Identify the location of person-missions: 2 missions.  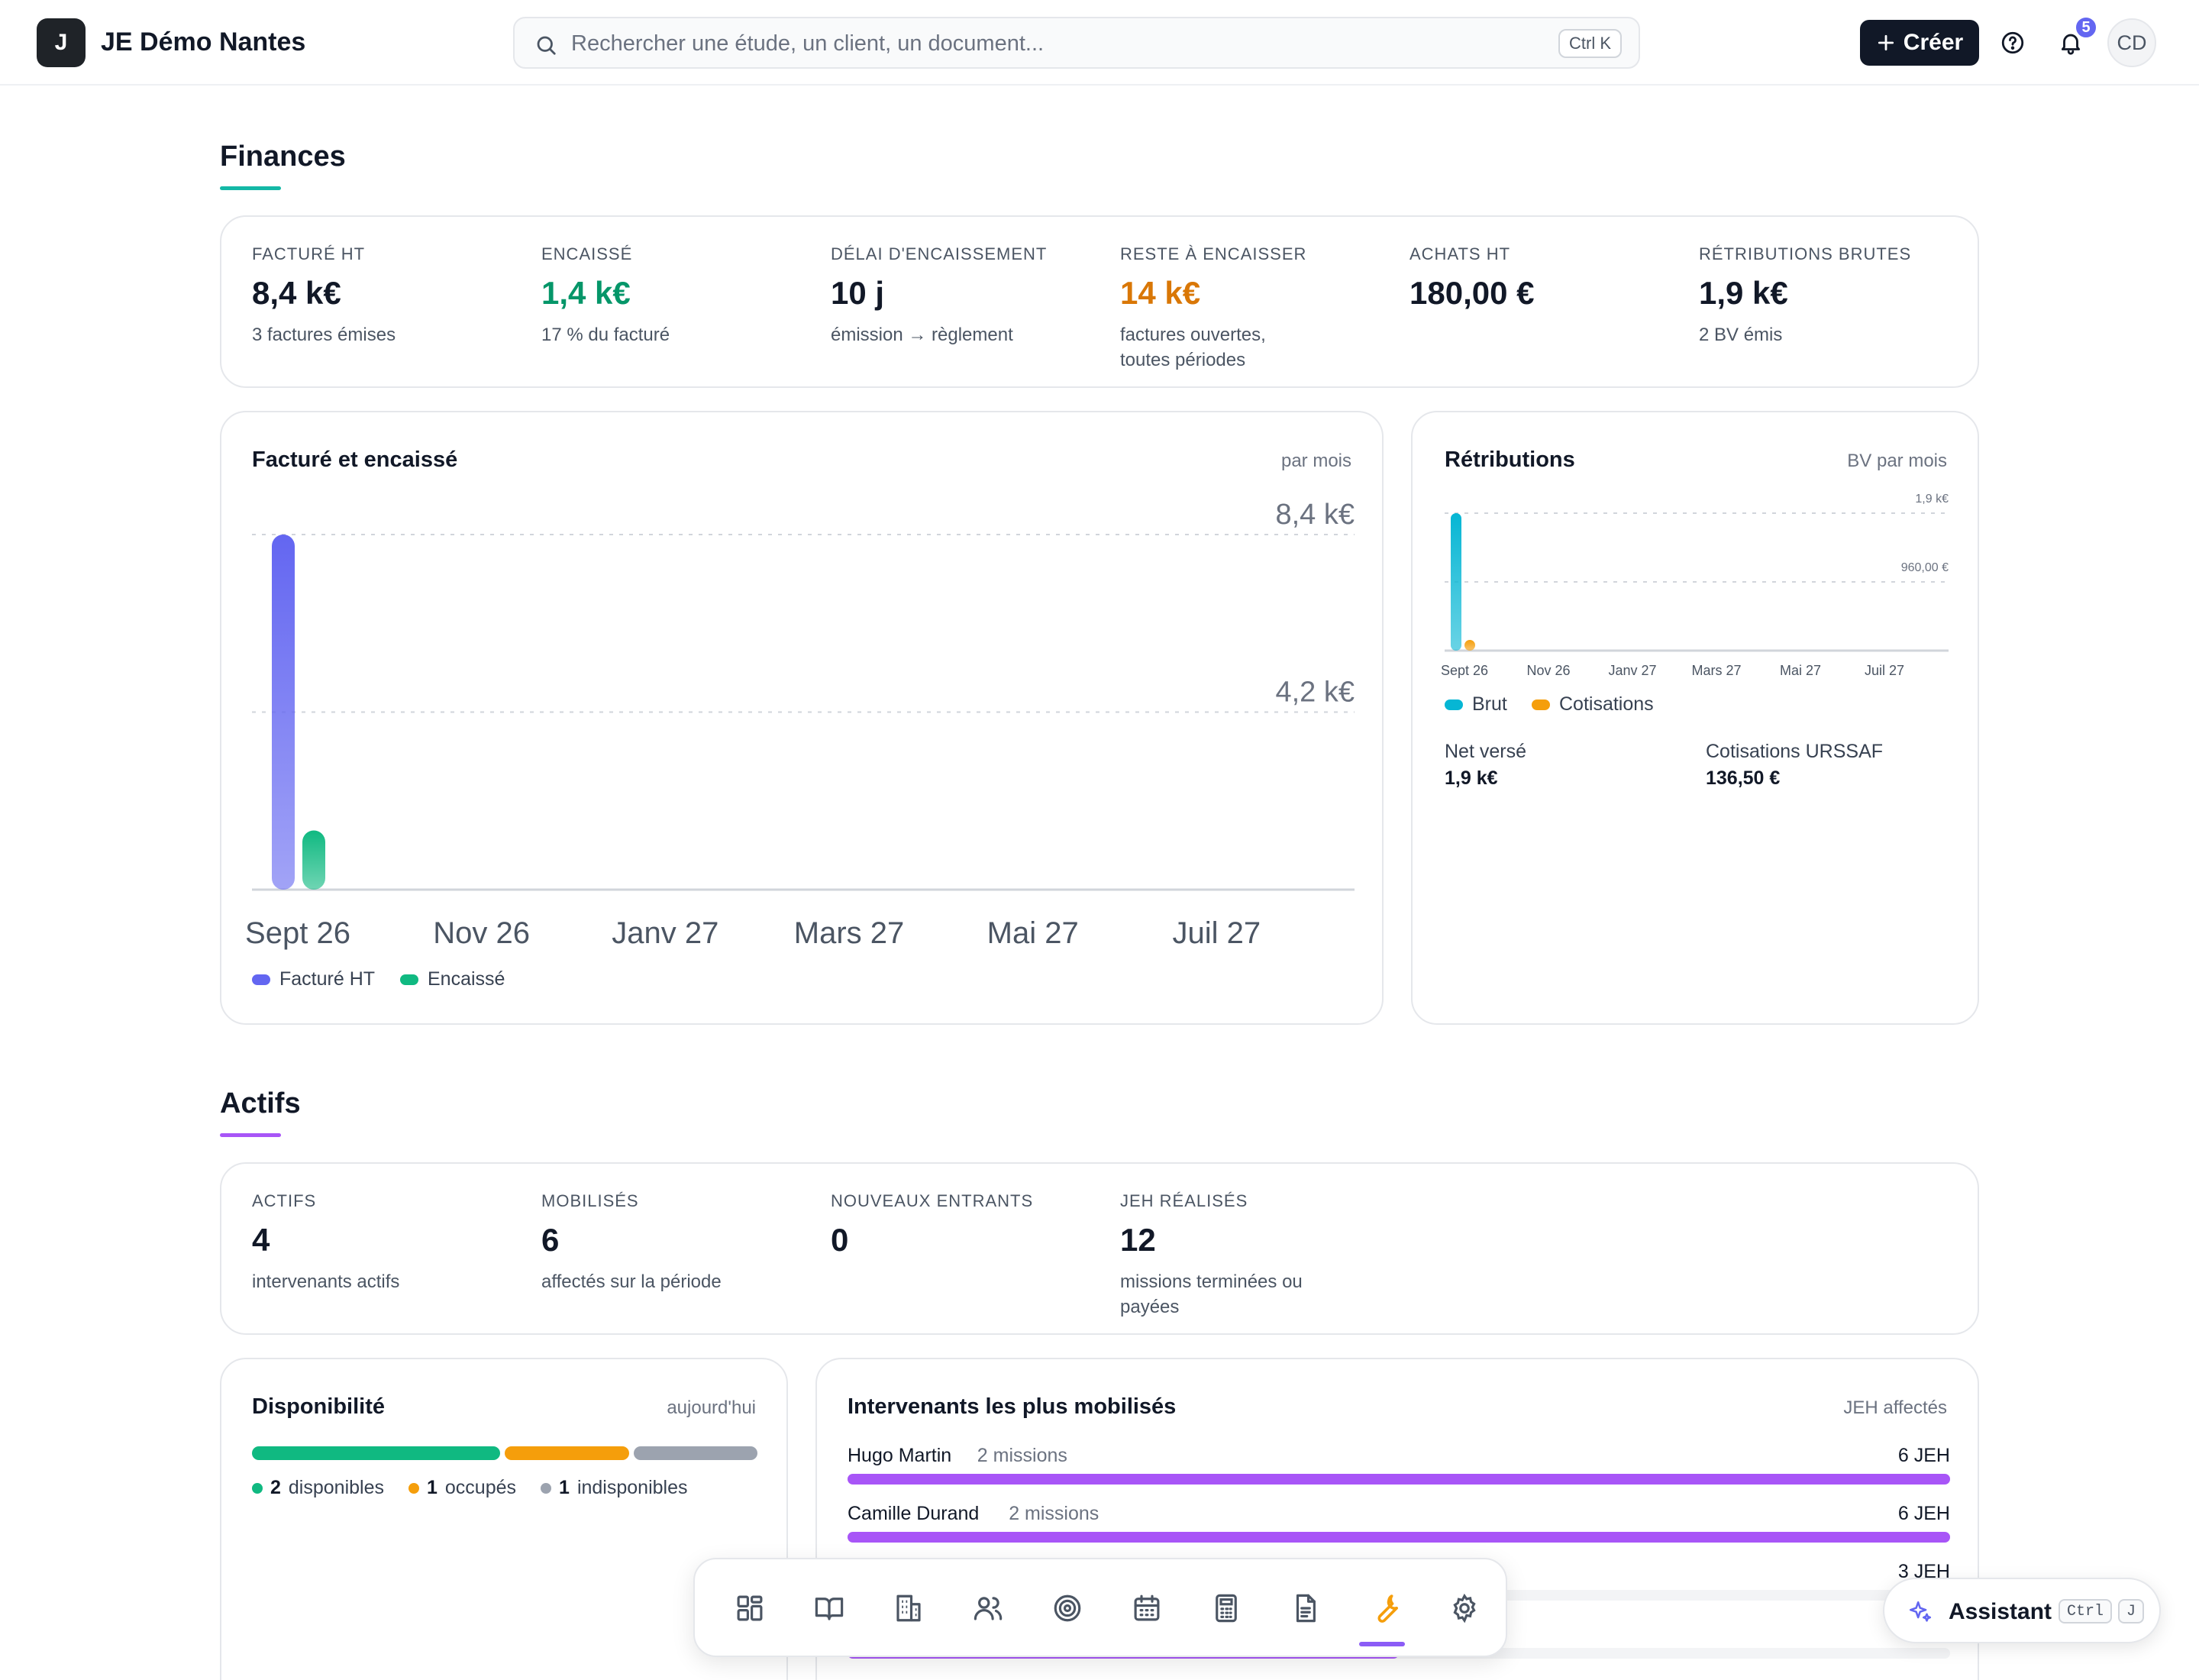
(1022, 1455).